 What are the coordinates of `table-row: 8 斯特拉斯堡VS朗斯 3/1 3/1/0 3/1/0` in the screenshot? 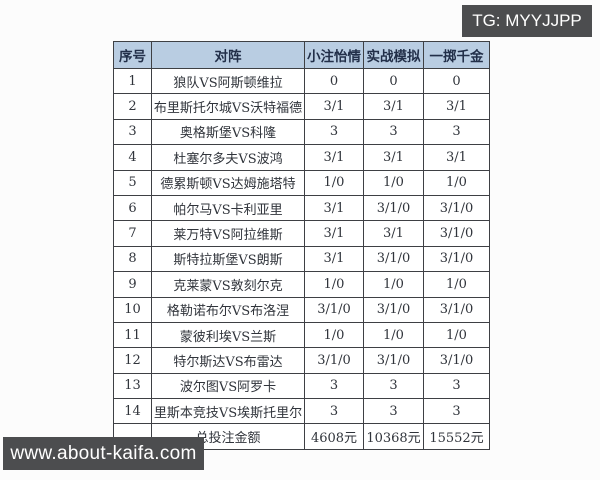 It's located at (301, 259).